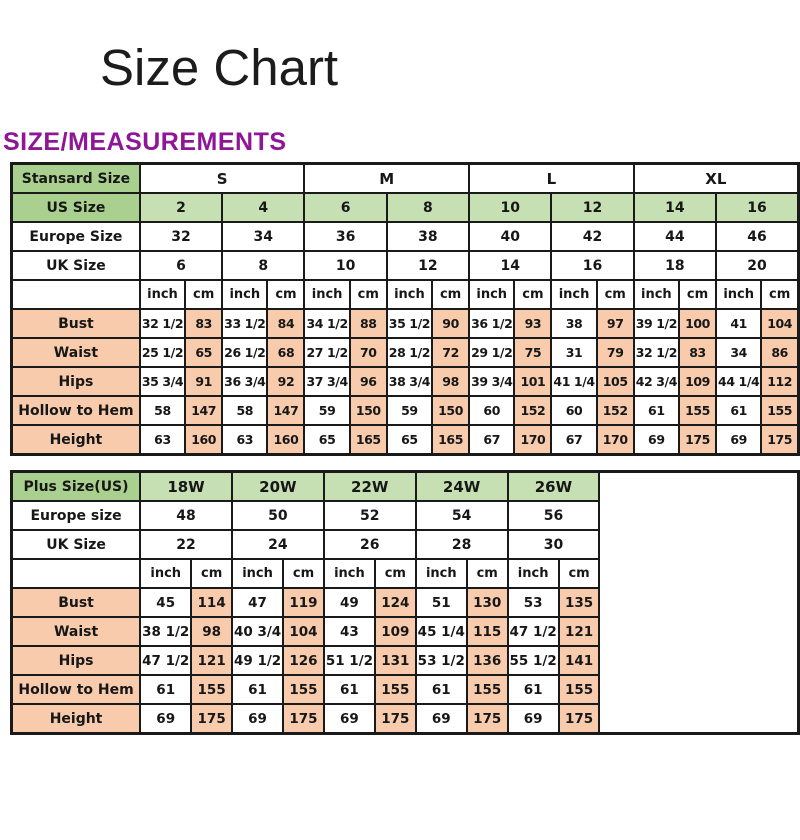 The height and width of the screenshot is (840, 800). I want to click on row-label-us-size: US Size, so click(75, 208).